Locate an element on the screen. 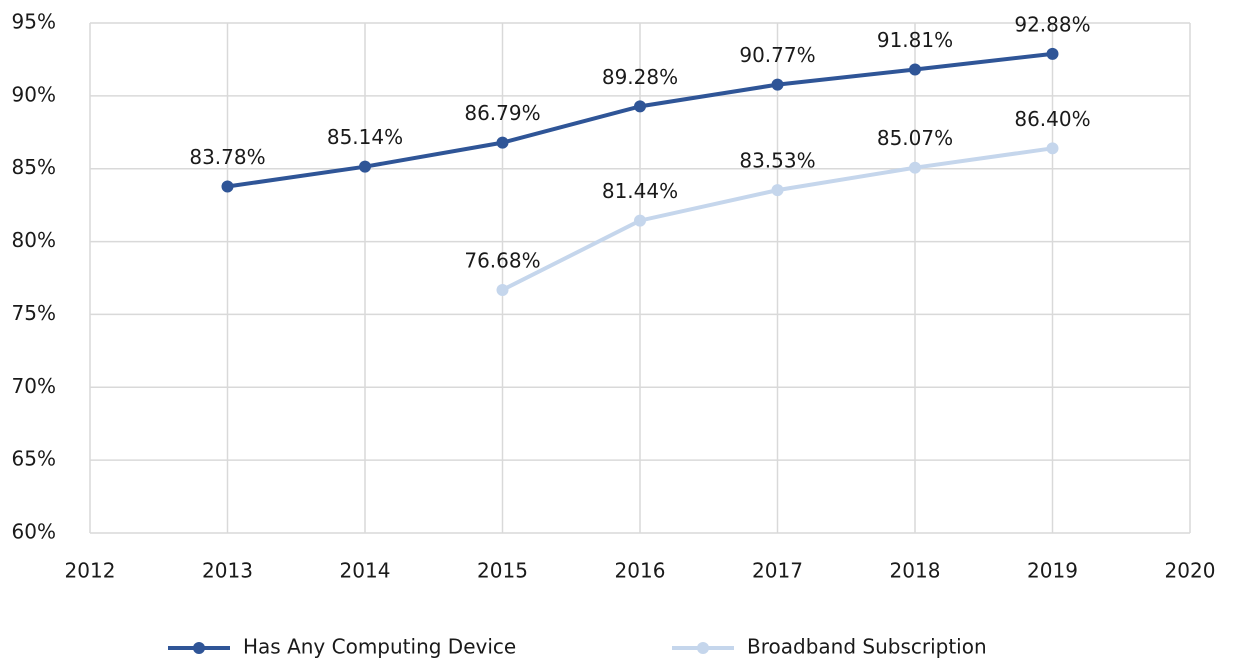 The height and width of the screenshot is (662, 1241). data-label: 86.40% is located at coordinates (1052, 119).